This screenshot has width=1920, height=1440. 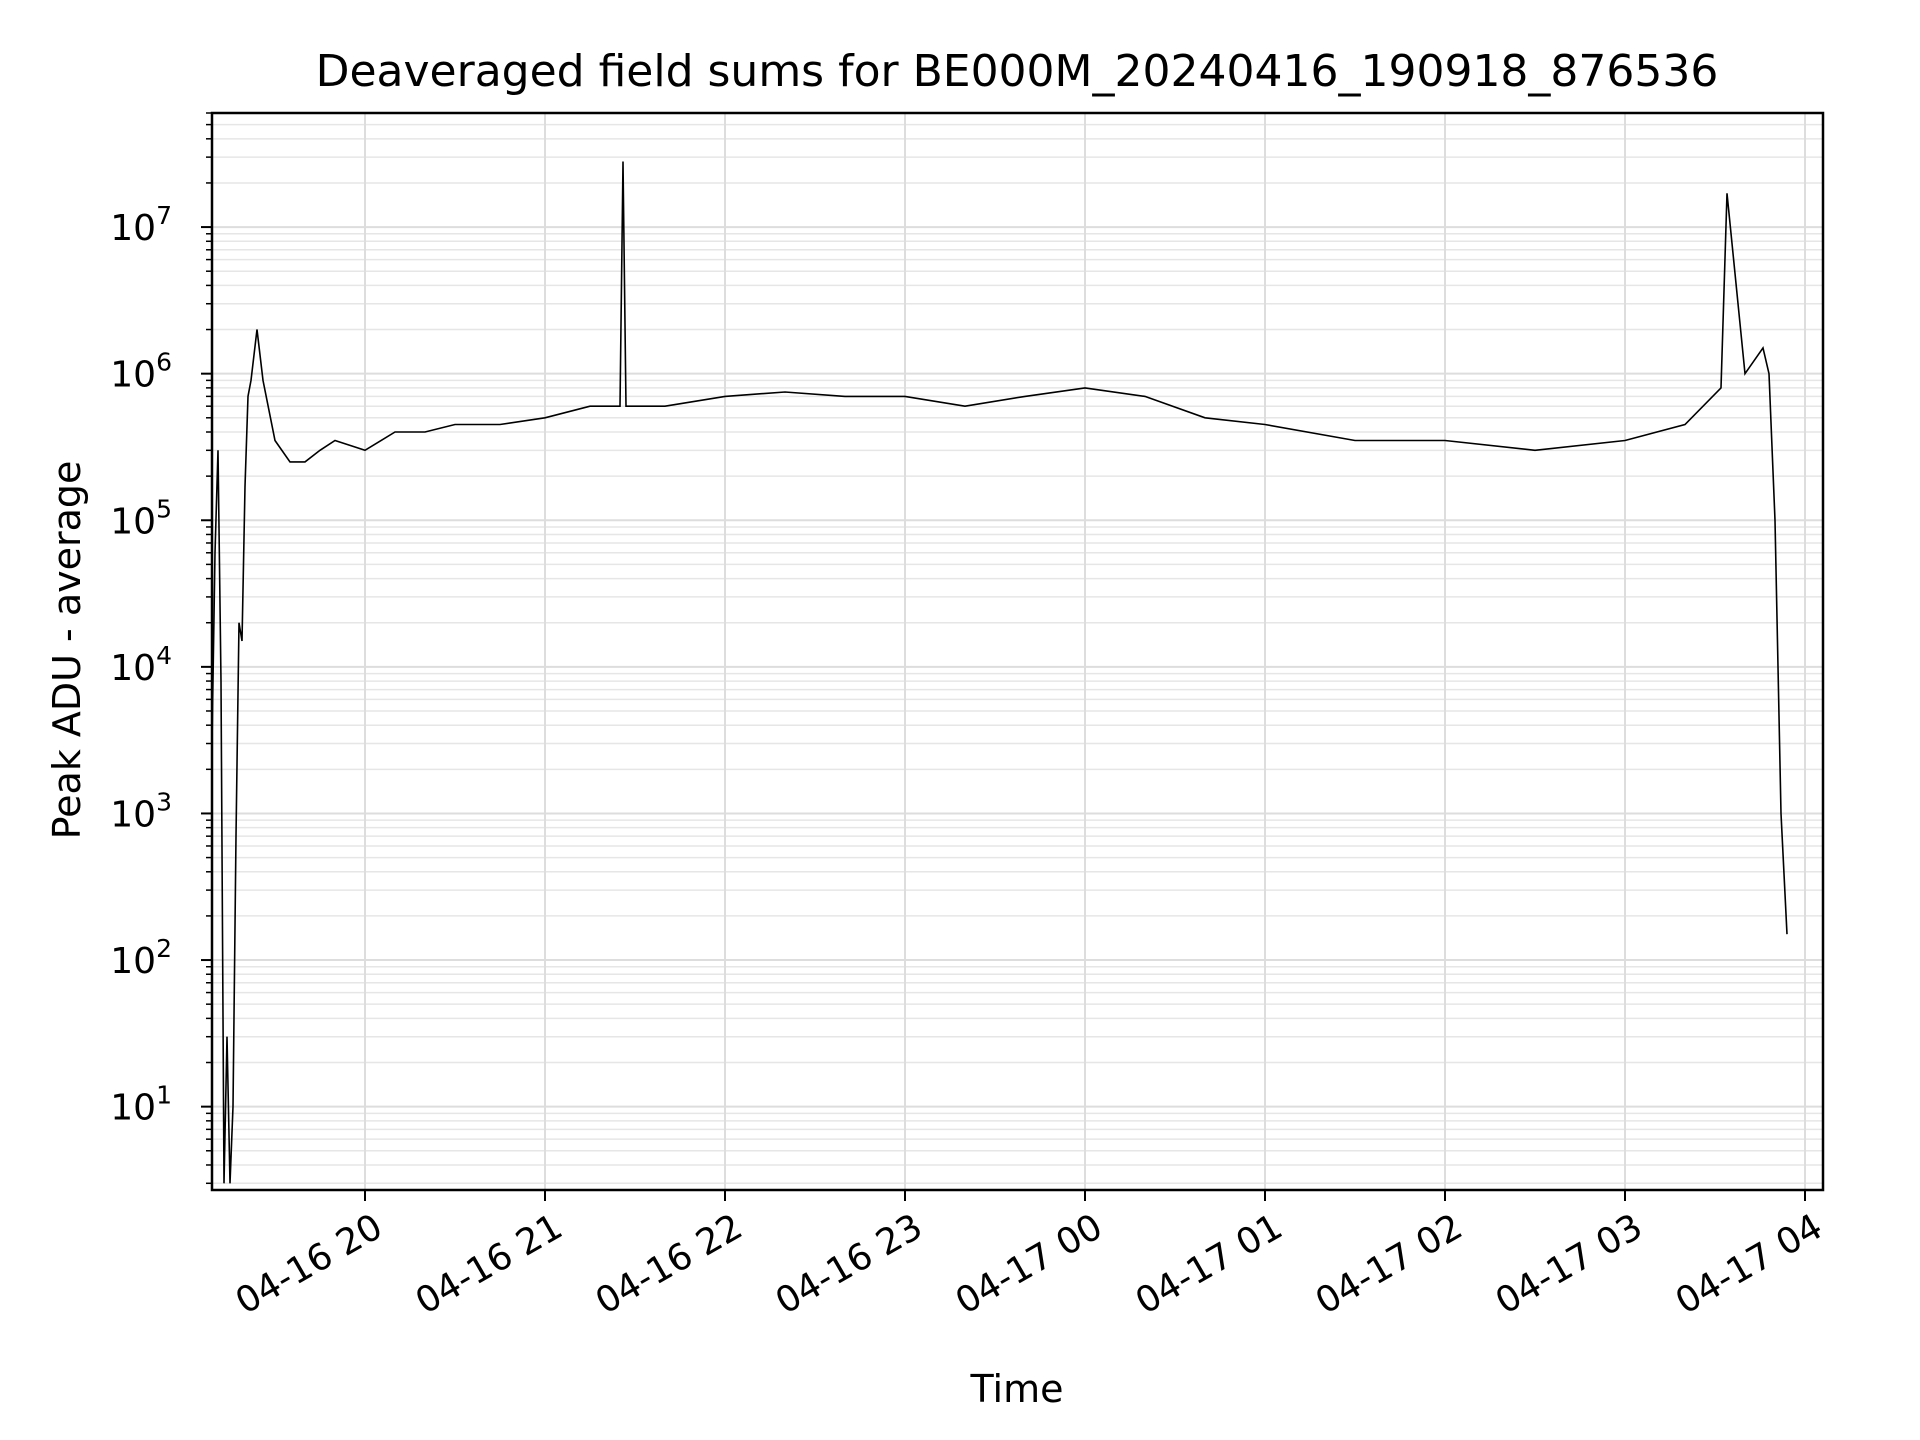 I want to click on y-tick-label: 10², so click(x=141, y=958).